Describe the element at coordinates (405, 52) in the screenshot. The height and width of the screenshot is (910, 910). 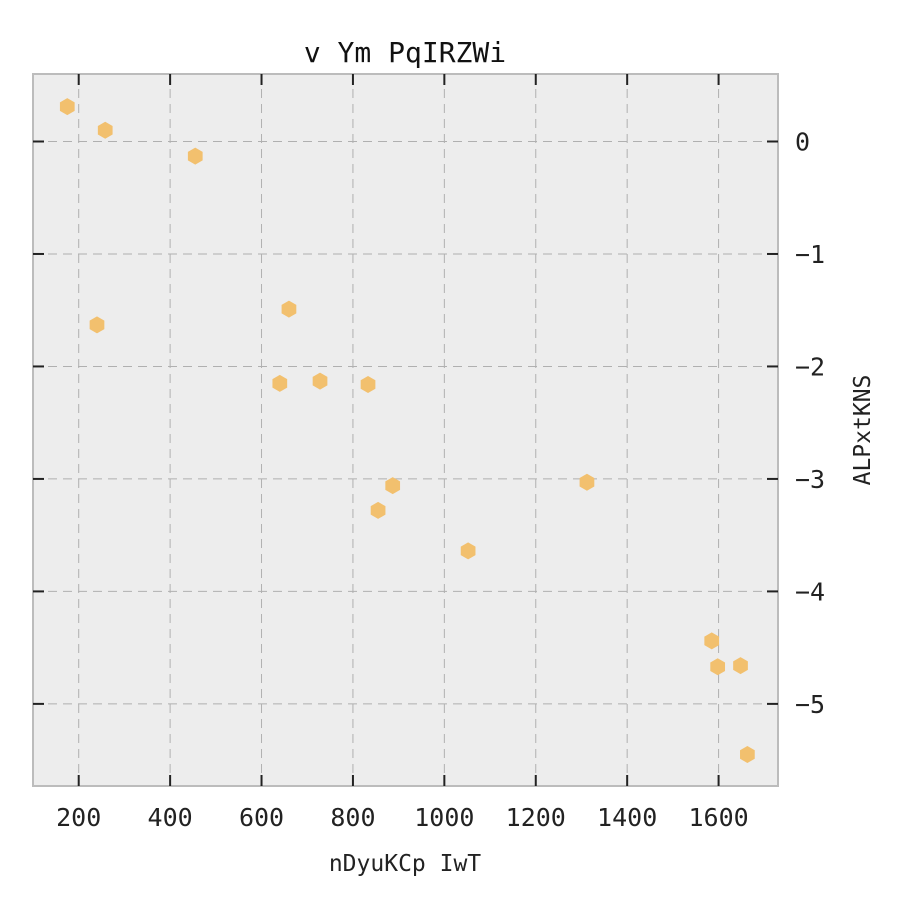
I see `chart-title: v Ym PqIRZWi` at that location.